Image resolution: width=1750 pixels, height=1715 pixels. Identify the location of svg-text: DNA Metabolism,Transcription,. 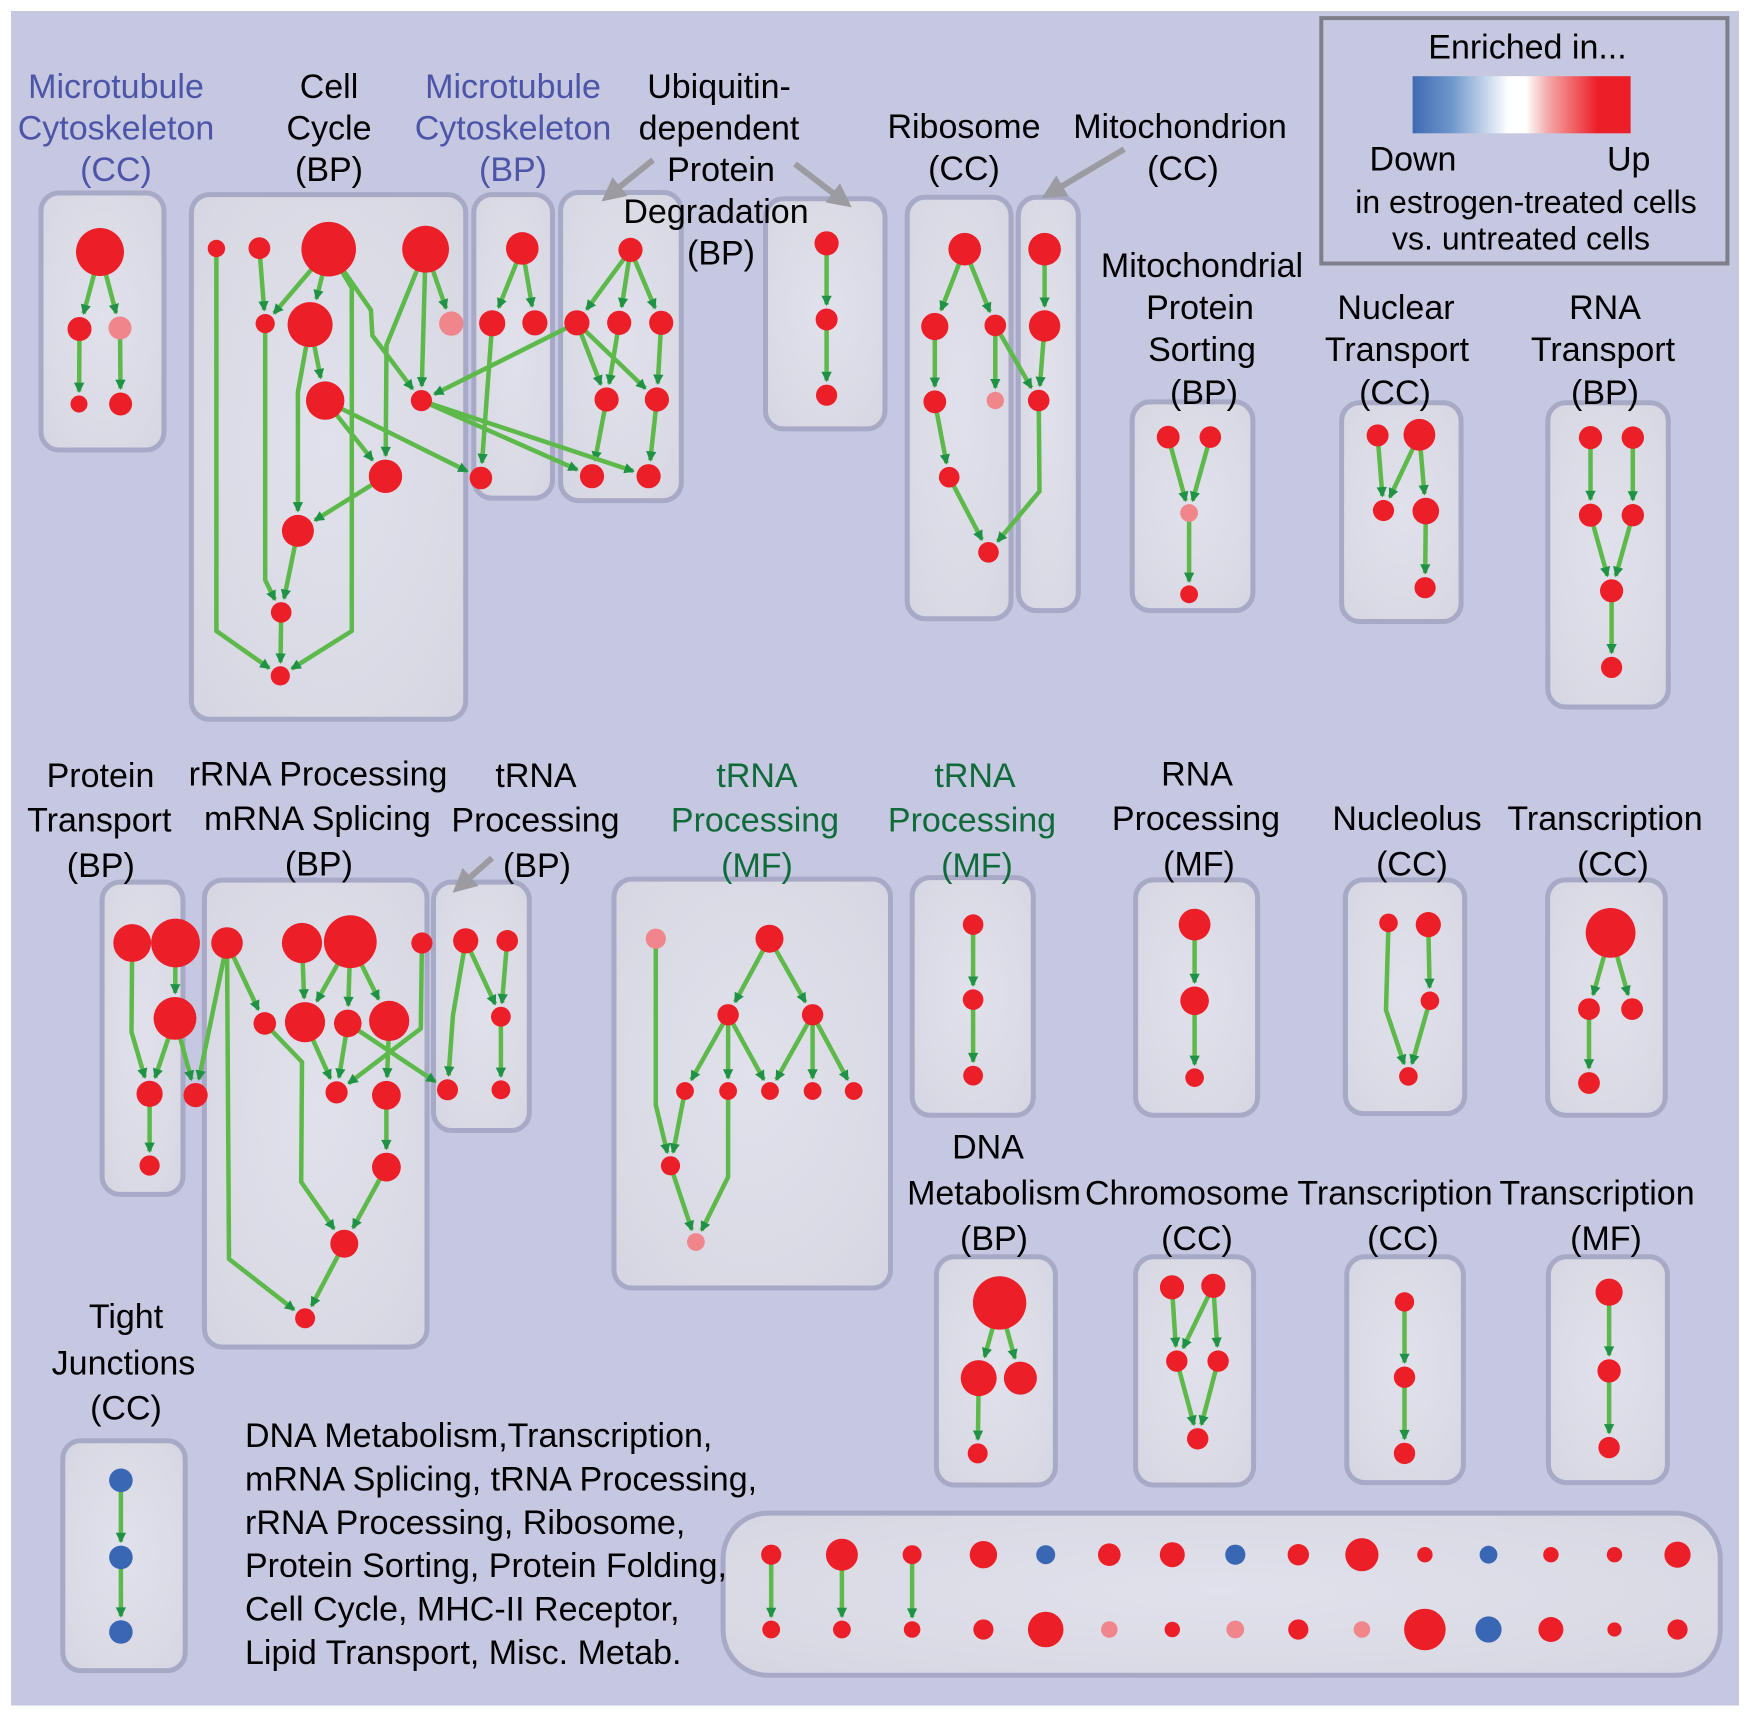
(478, 1436).